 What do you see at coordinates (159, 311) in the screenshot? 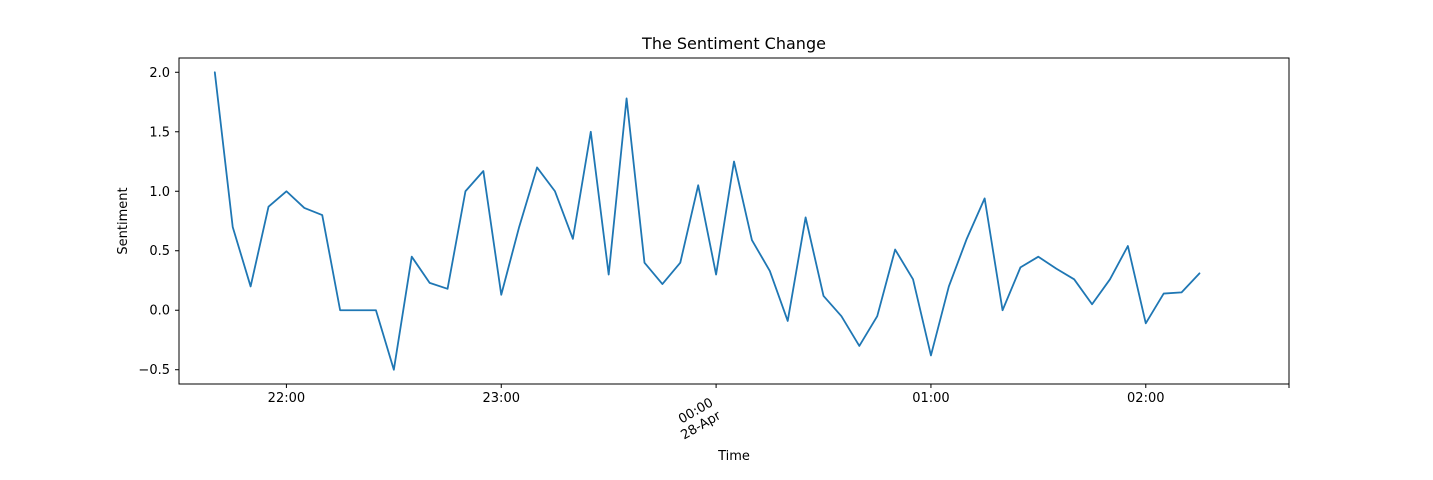
I see `y-tick-label: 0.0` at bounding box center [159, 311].